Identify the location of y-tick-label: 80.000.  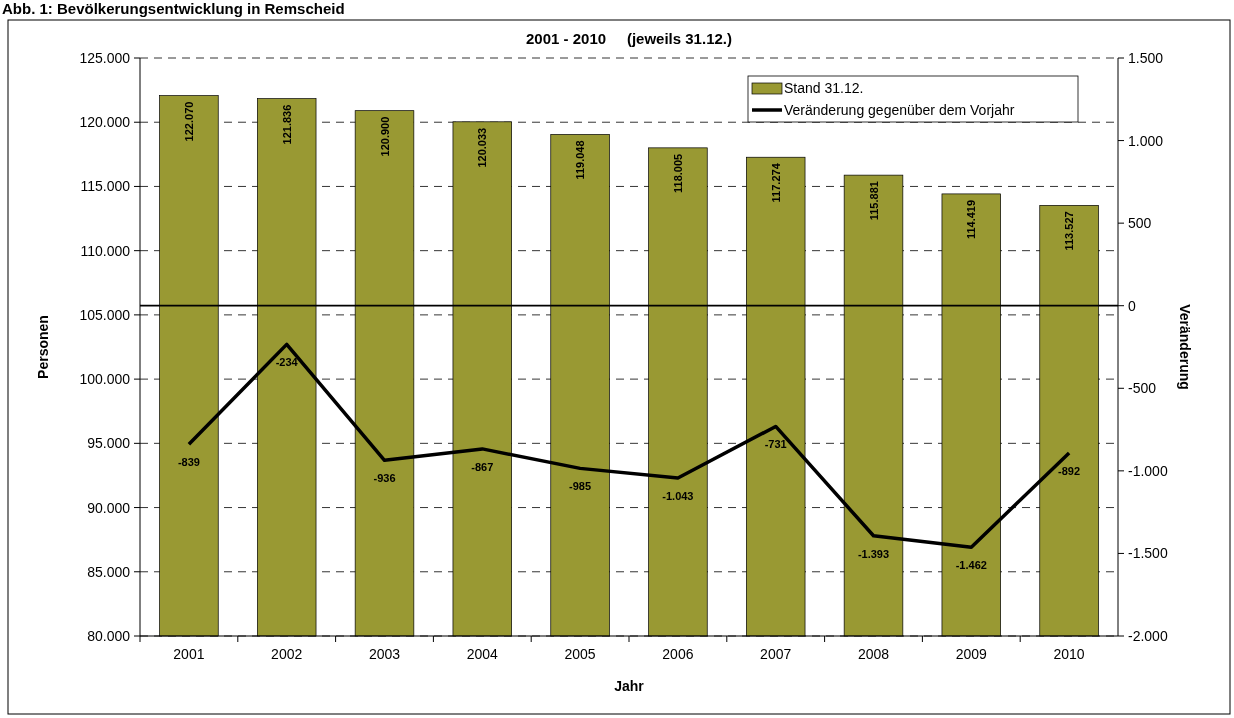
(109, 636).